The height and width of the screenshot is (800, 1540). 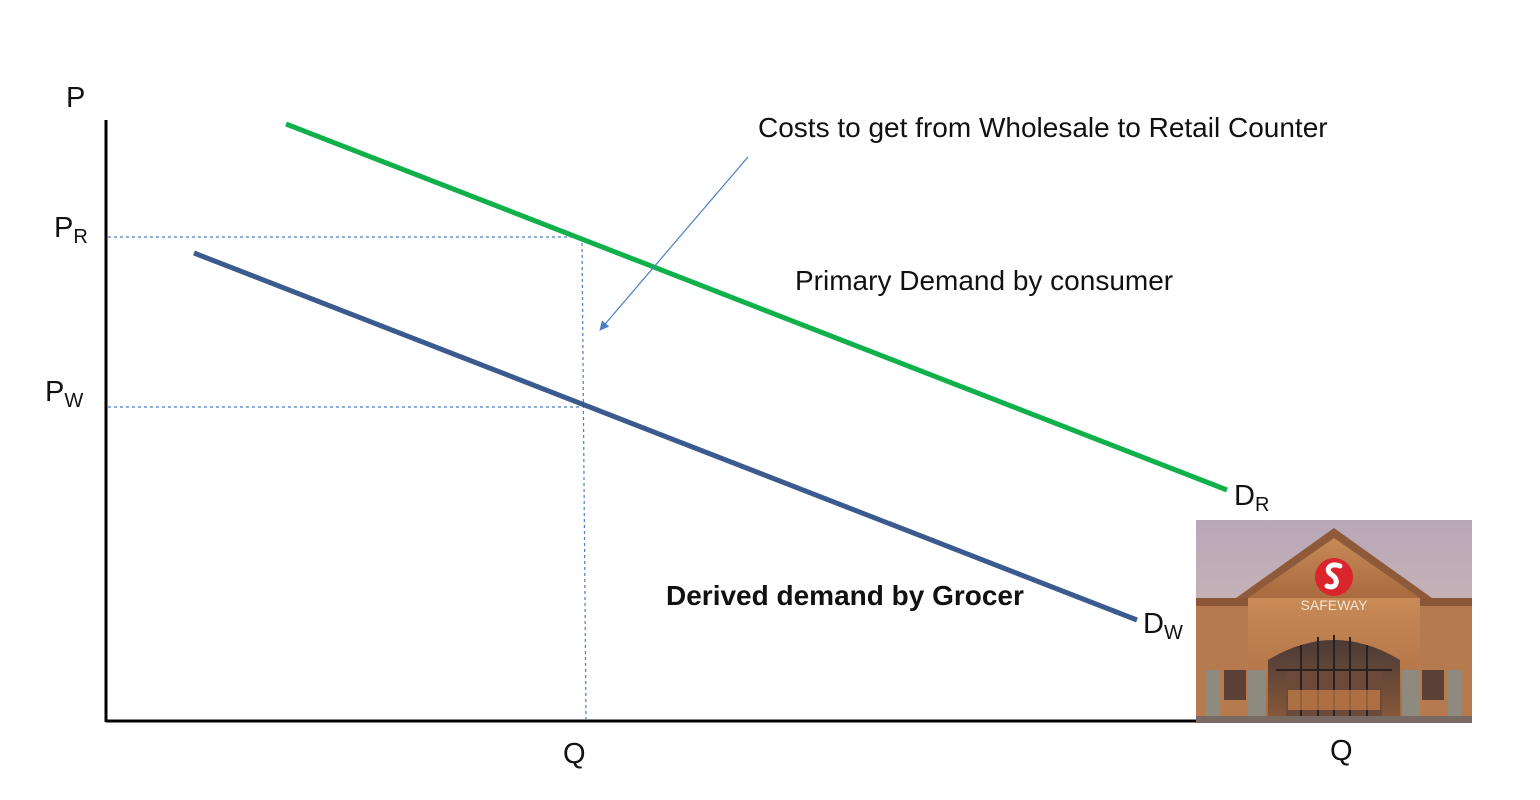 I want to click on wholesale-price-label: PW, so click(x=64, y=394).